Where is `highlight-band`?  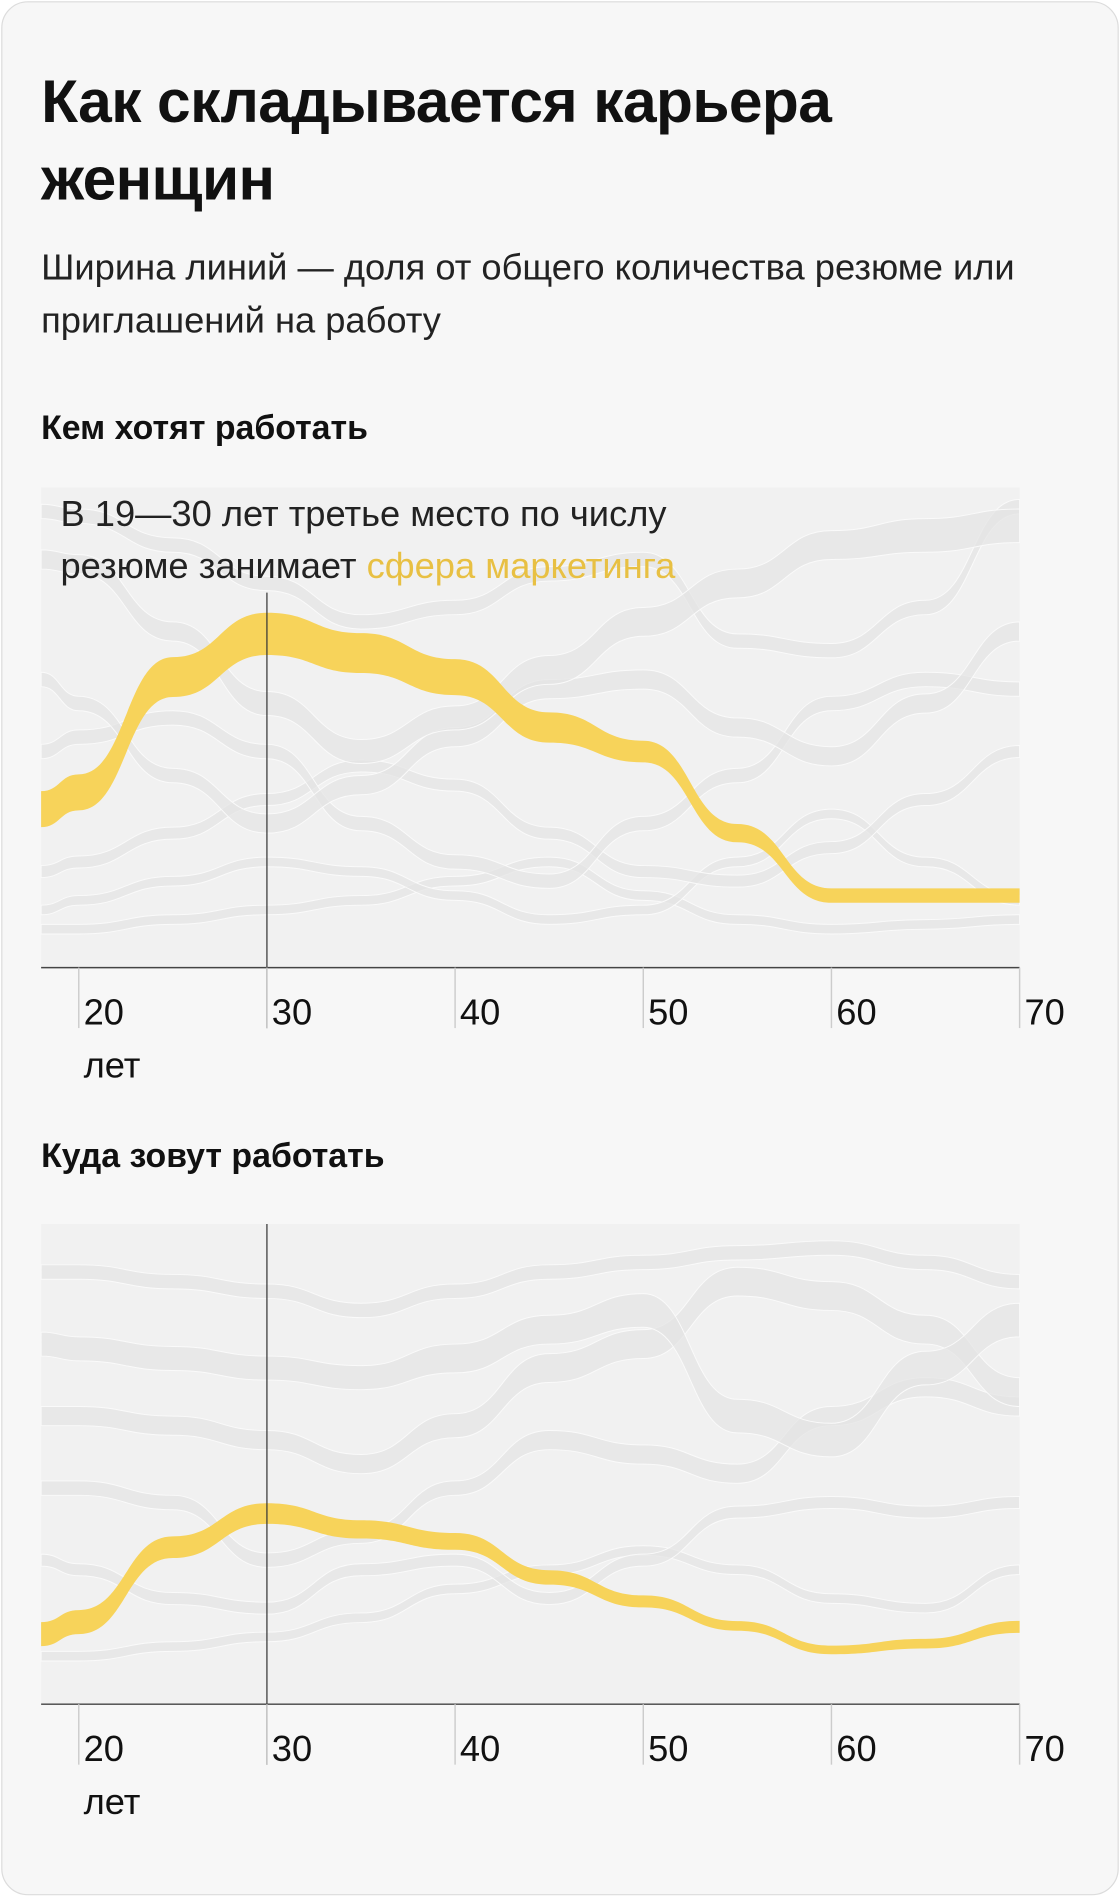 highlight-band is located at coordinates (530, 1579).